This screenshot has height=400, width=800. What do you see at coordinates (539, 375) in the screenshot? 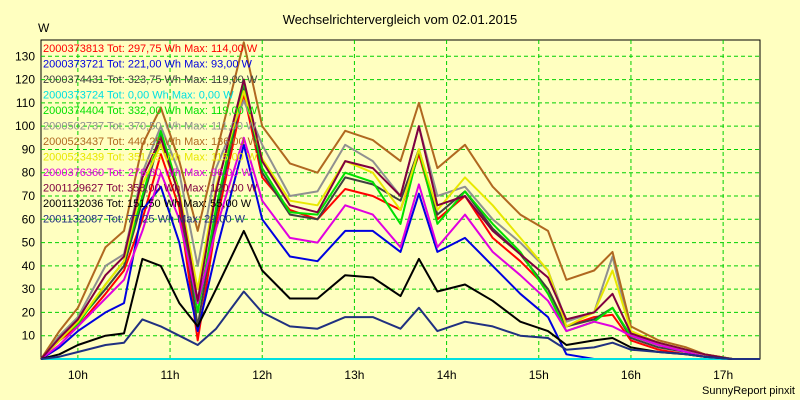
I see `x-tick-label: 15h` at bounding box center [539, 375].